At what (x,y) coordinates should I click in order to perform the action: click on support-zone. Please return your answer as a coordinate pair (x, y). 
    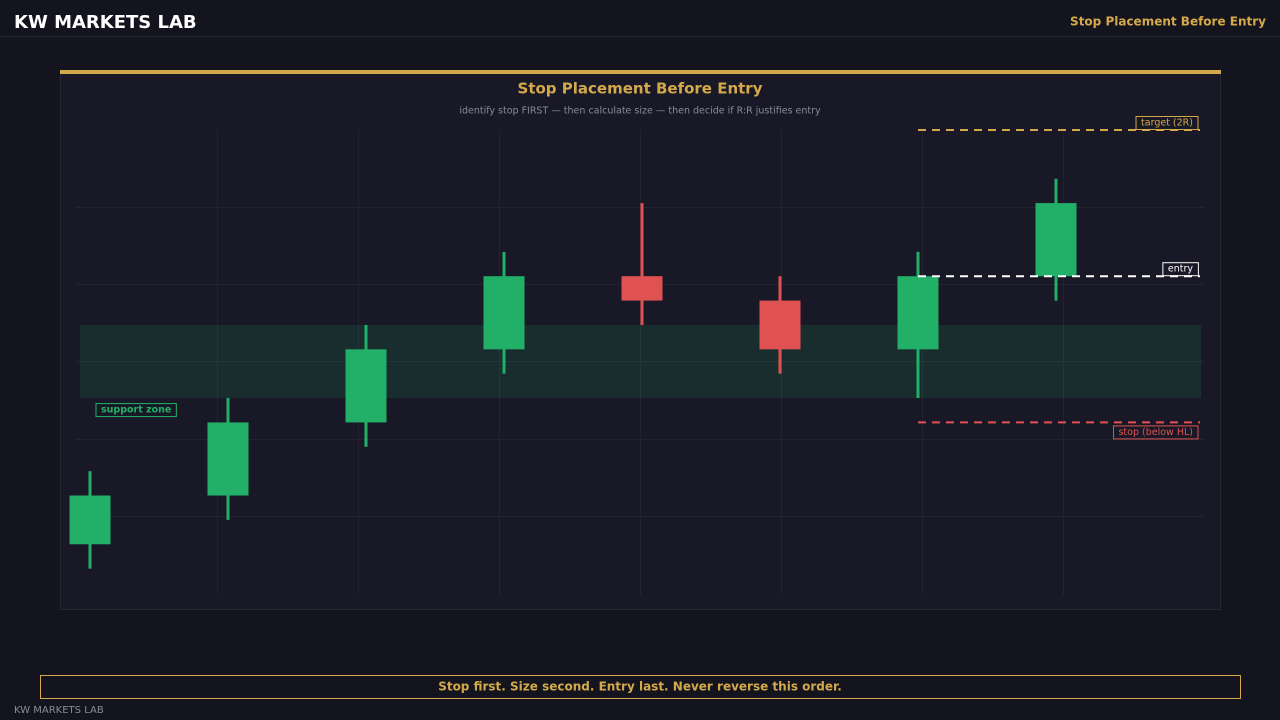
    Looking at the image, I should click on (640, 361).